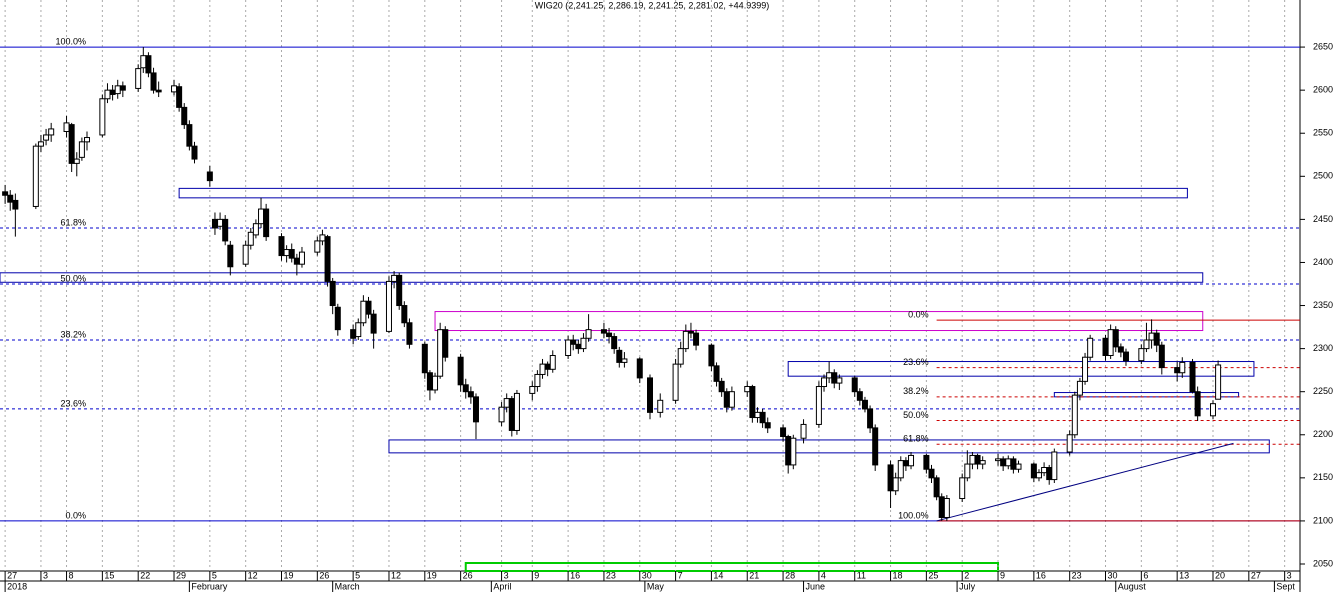  I want to click on x-tick-label: 6, so click(1145, 575).